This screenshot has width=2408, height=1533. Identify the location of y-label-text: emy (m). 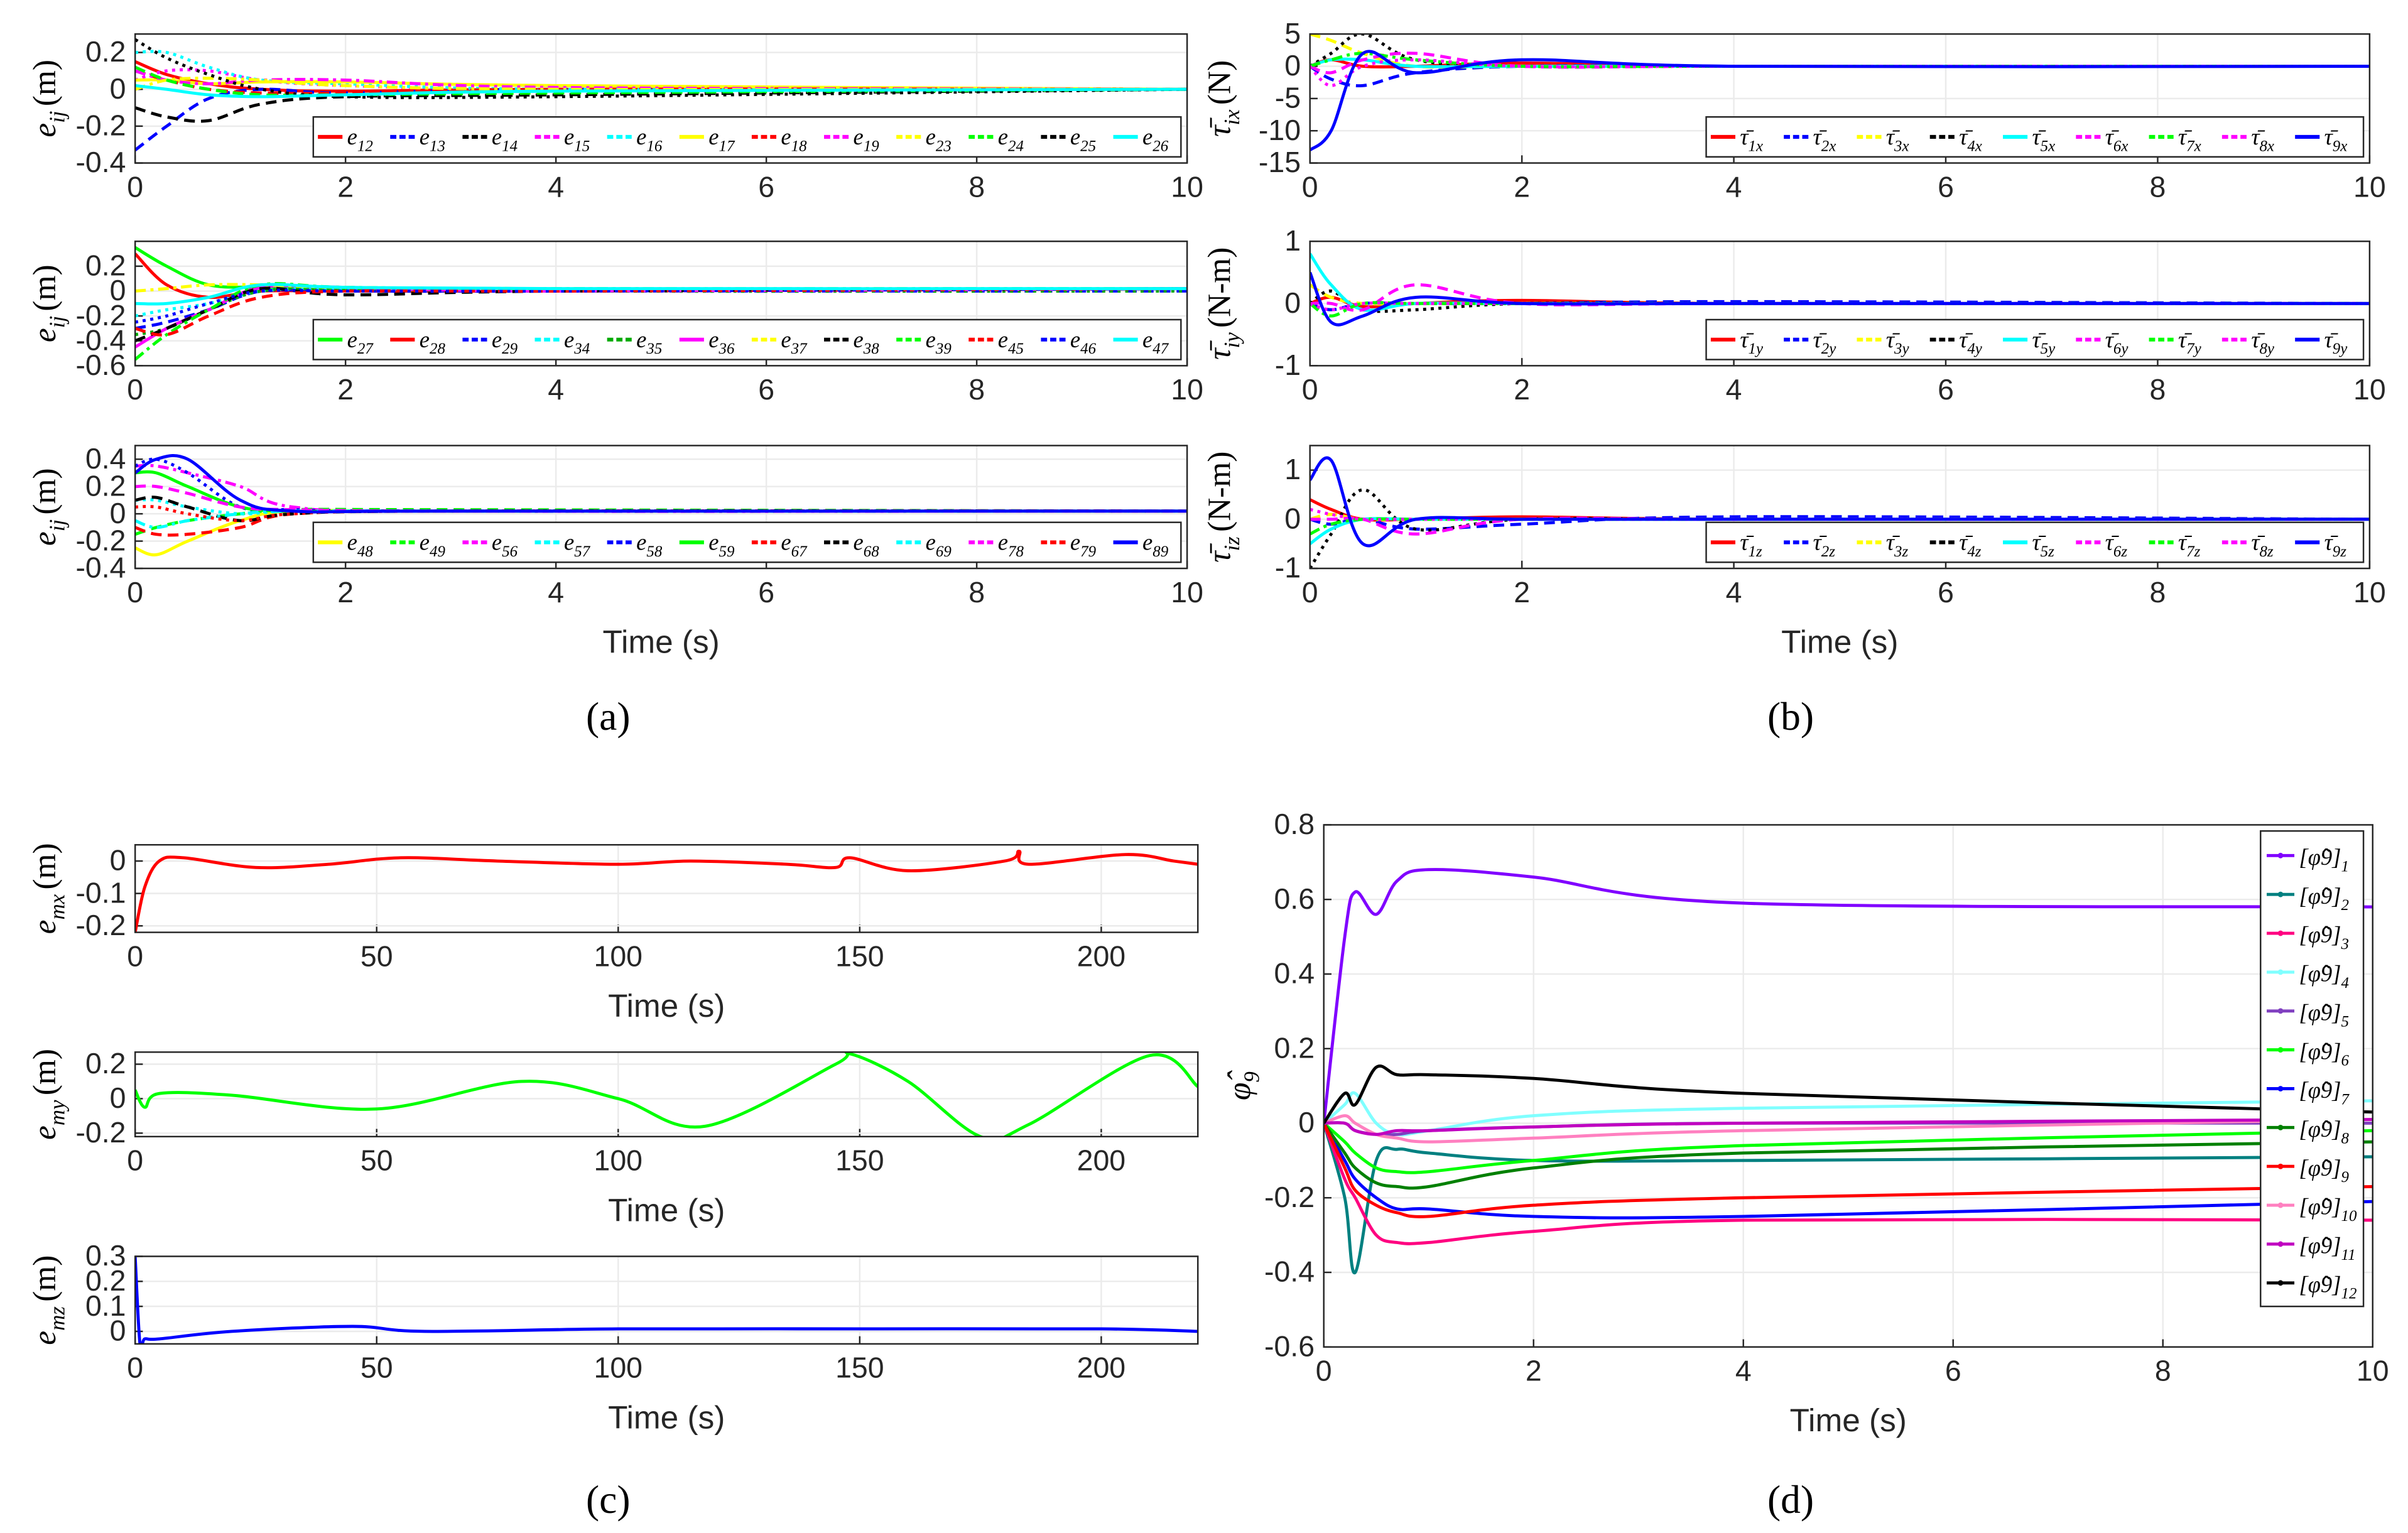
(48, 1094).